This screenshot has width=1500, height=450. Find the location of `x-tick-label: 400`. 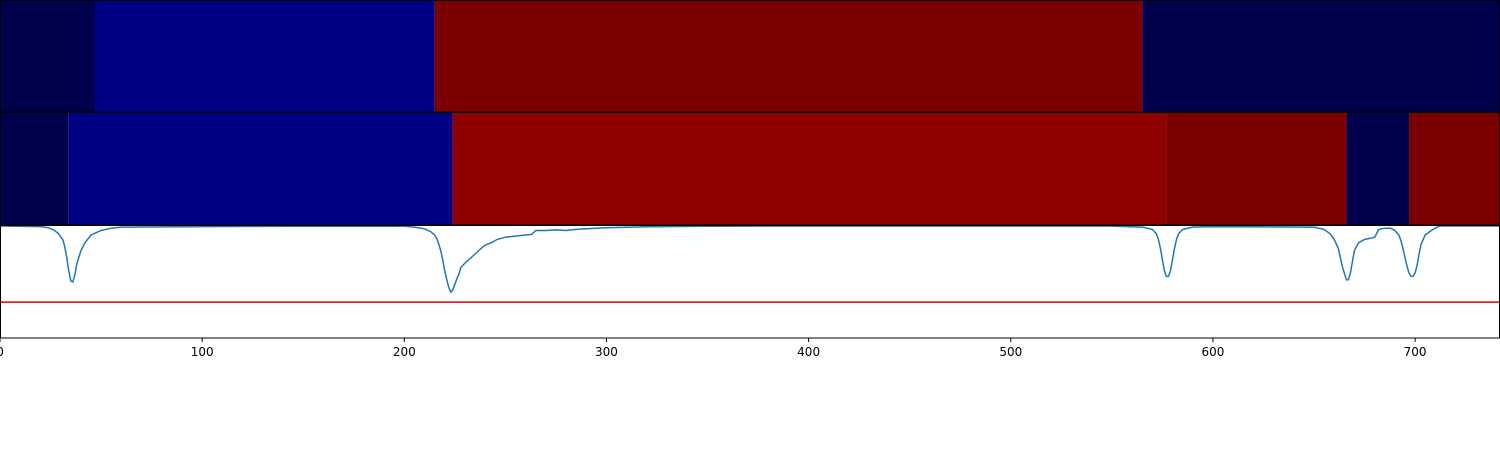

x-tick-label: 400 is located at coordinates (808, 352).